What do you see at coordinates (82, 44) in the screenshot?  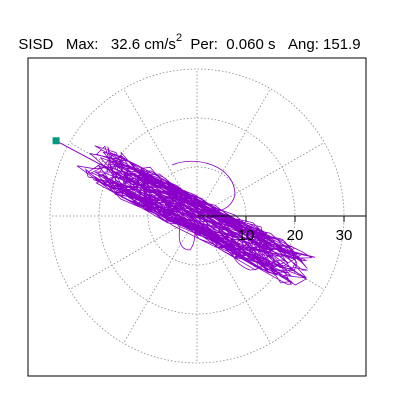 I see `max-label: Max:` at bounding box center [82, 44].